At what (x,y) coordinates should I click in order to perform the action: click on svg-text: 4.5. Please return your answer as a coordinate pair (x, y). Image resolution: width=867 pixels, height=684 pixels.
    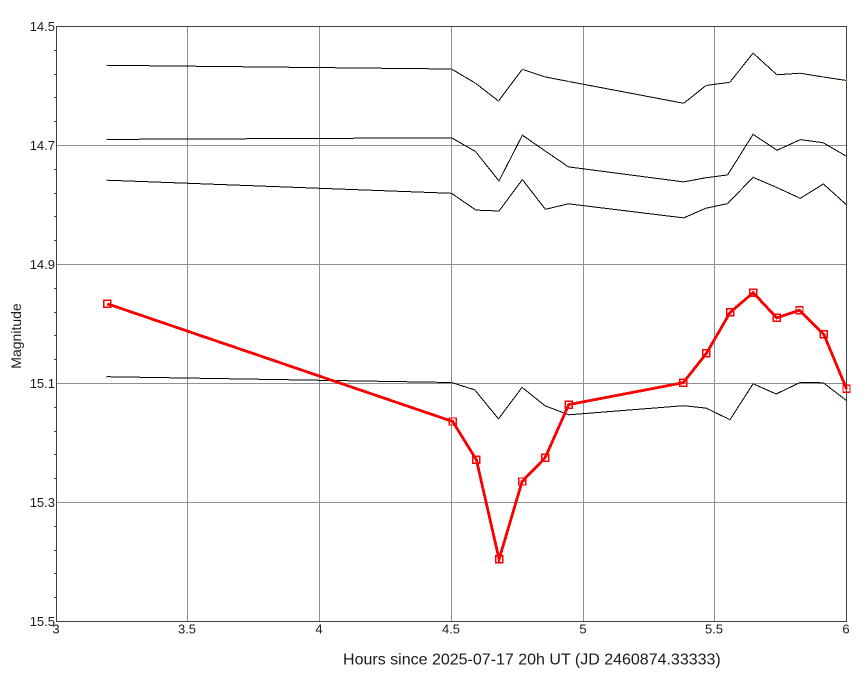
    Looking at the image, I should click on (451, 628).